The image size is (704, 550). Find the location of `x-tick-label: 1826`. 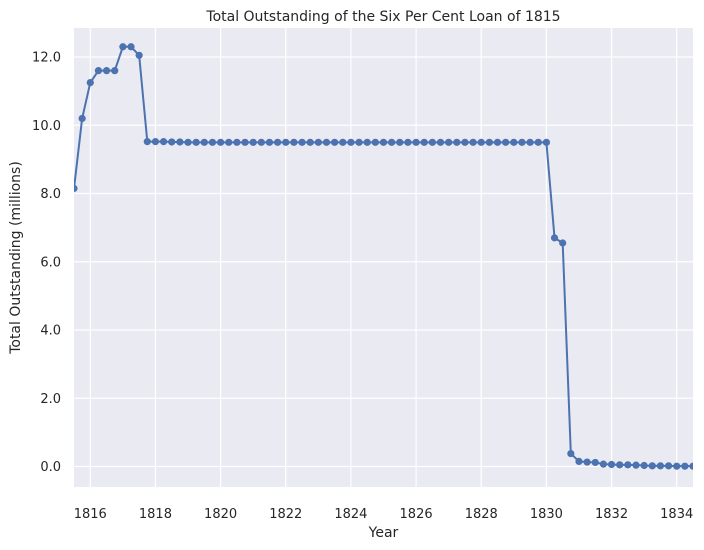

x-tick-label: 1826 is located at coordinates (416, 514).